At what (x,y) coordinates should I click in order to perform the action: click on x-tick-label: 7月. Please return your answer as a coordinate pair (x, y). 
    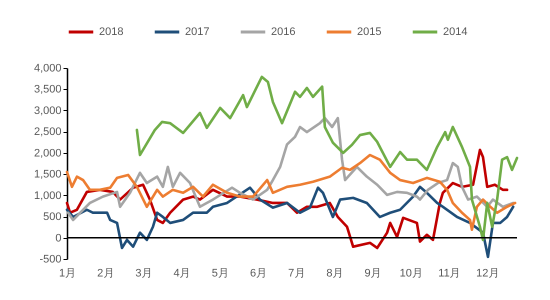
    Looking at the image, I should click on (297, 274).